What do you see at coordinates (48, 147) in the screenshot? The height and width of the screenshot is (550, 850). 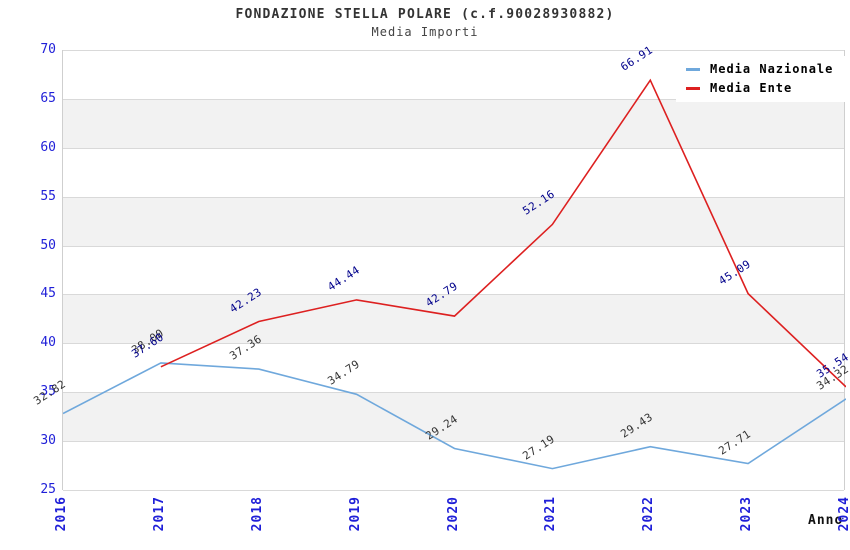 I see `y-tick-label: 60` at bounding box center [48, 147].